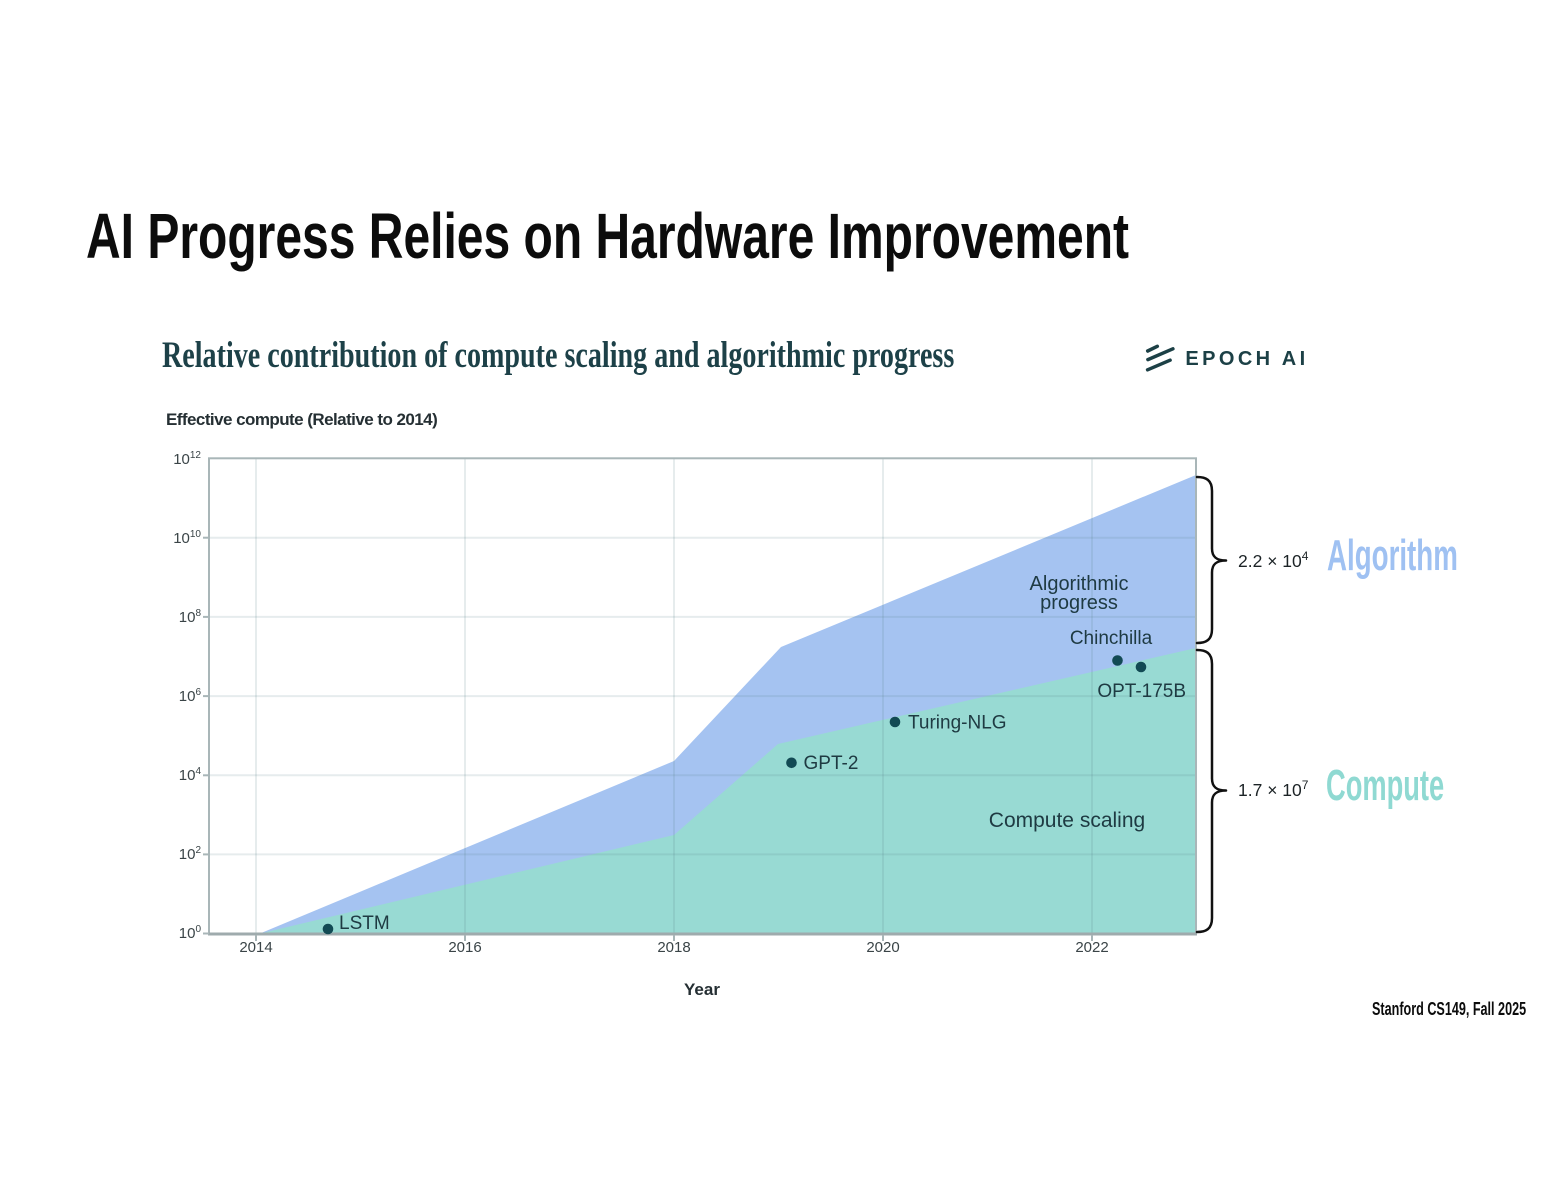 This screenshot has width=1553, height=1200. What do you see at coordinates (364, 923) in the screenshot?
I see `svg-text: LSTM` at bounding box center [364, 923].